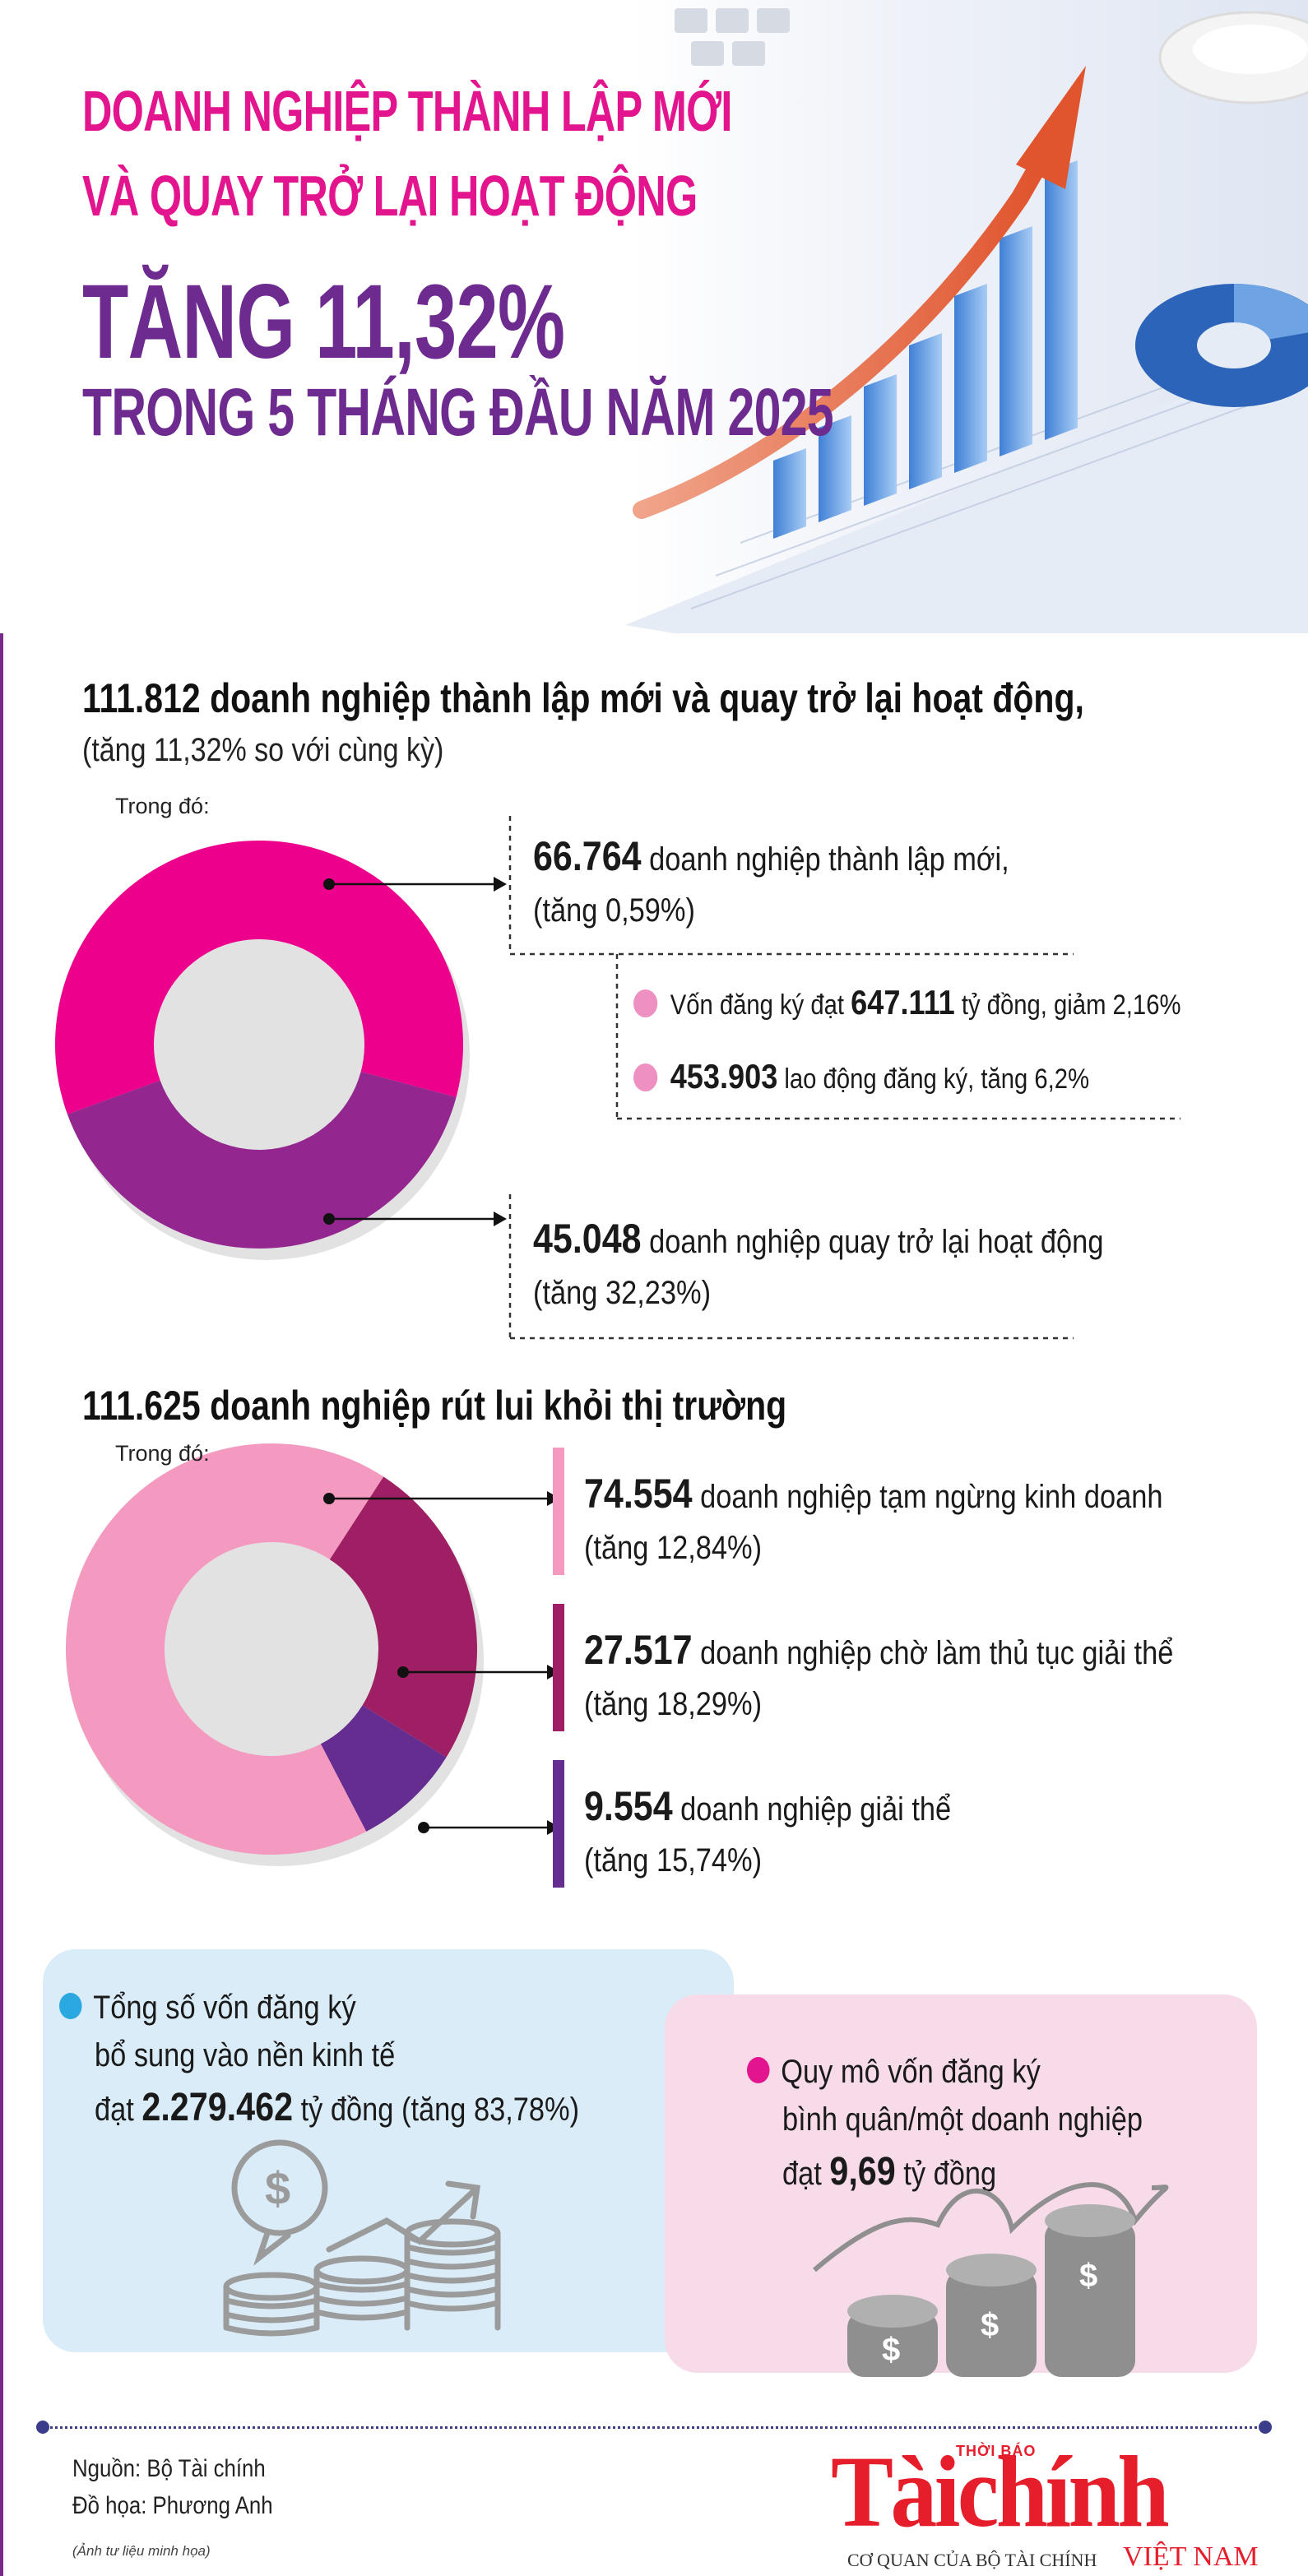 The image size is (1308, 2576). What do you see at coordinates (862, 2172) in the screenshot?
I see `box-pink-value: 9,69` at bounding box center [862, 2172].